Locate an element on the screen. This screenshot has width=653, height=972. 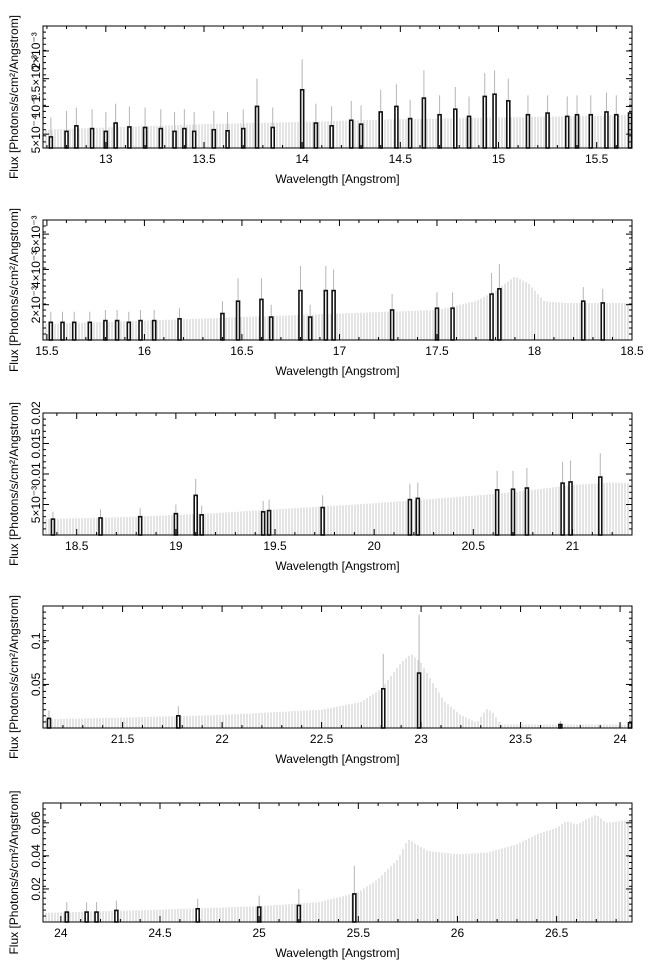
x-tick-label: 26 is located at coordinates (458, 933).